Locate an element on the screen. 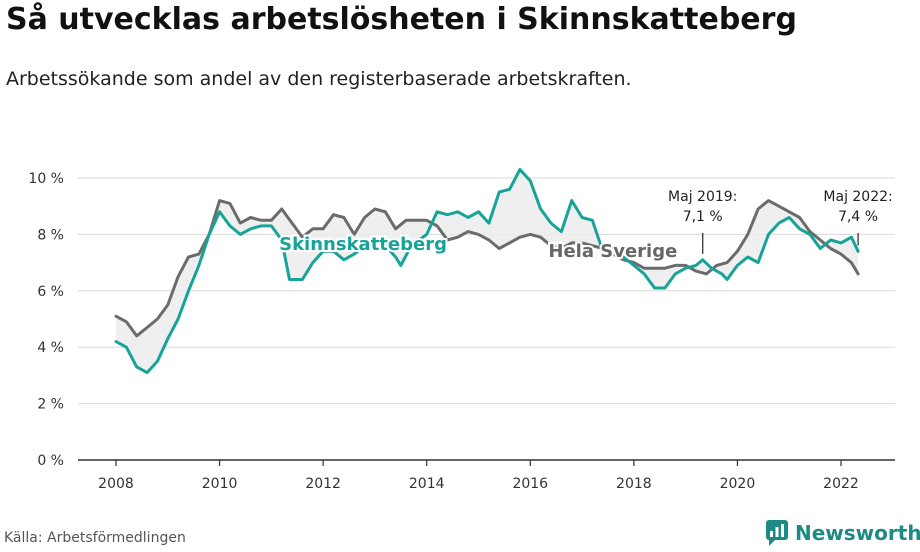  newsworthy-logo-text: Newsworthy is located at coordinates (857, 533).